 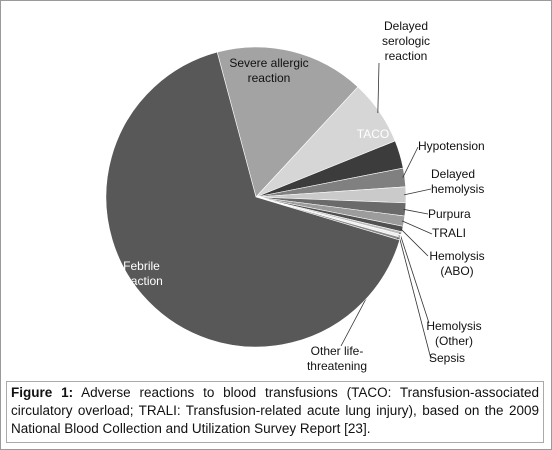 What do you see at coordinates (454, 333) in the screenshot?
I see `slice-label: Hemolysis (Other)` at bounding box center [454, 333].